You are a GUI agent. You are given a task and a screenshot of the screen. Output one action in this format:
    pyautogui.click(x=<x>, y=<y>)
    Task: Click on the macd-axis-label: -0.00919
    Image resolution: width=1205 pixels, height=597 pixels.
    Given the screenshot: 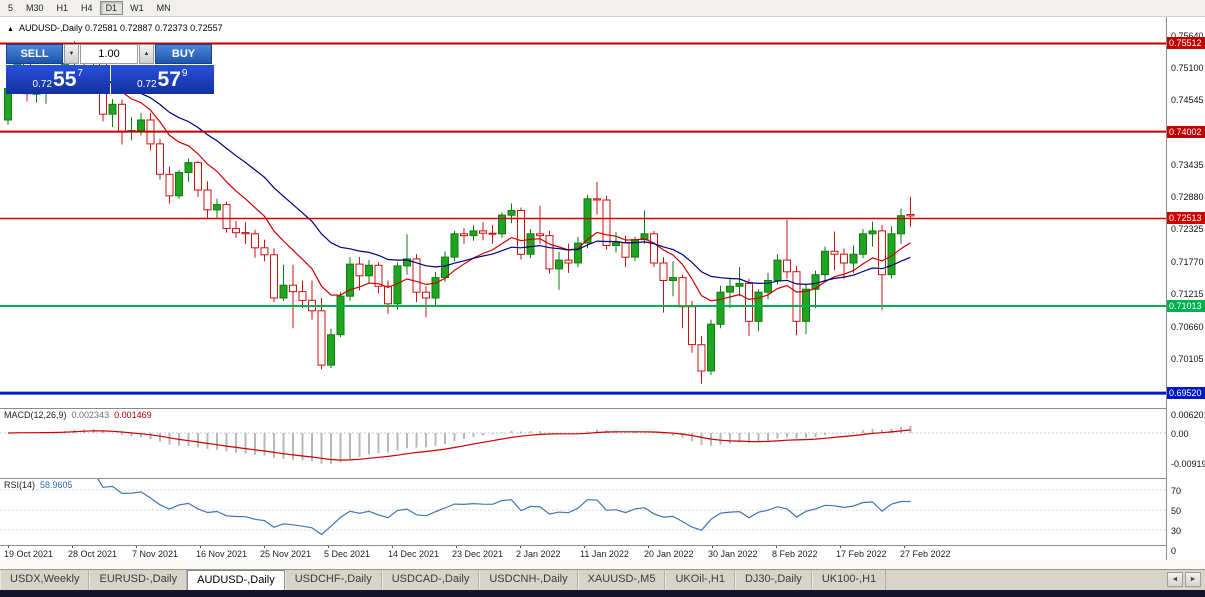 What is the action you would take?
    pyautogui.click(x=1188, y=464)
    